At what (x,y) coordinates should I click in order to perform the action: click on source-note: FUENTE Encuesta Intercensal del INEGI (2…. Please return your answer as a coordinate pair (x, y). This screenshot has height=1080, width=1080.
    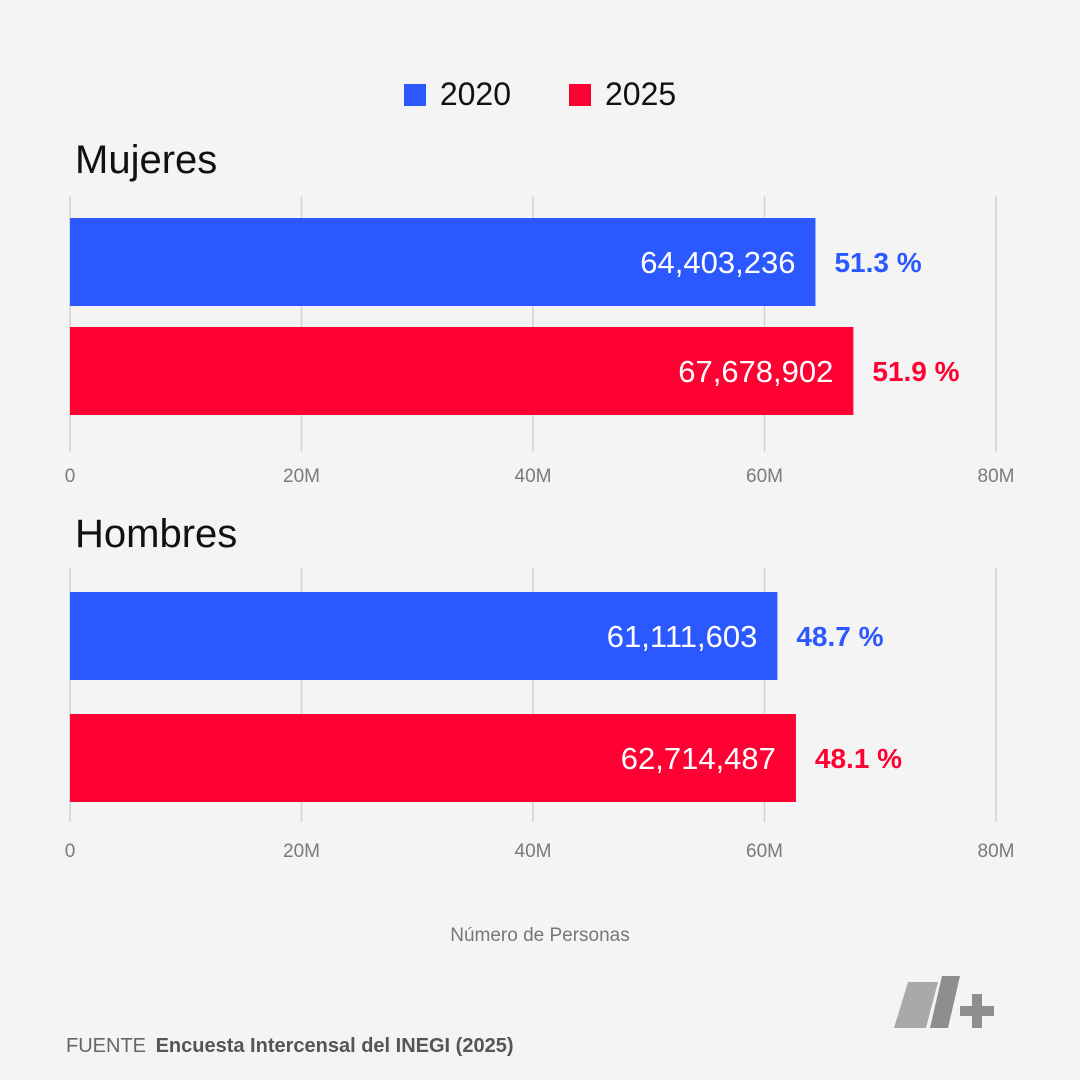
    Looking at the image, I should click on (289, 1046).